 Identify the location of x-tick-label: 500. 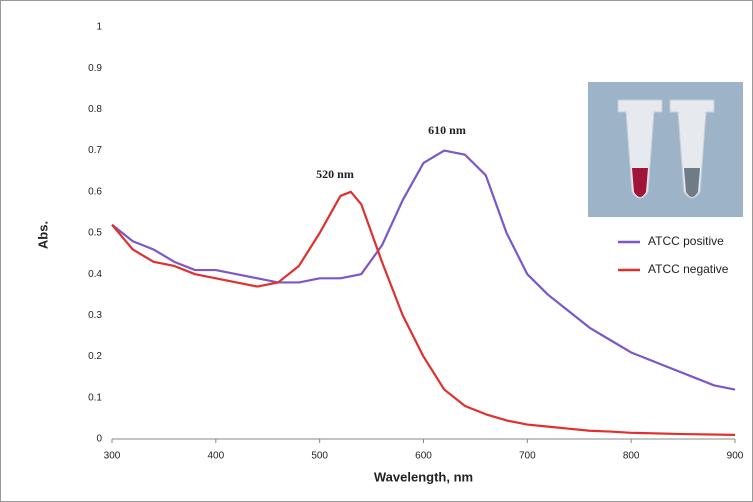
(319, 456).